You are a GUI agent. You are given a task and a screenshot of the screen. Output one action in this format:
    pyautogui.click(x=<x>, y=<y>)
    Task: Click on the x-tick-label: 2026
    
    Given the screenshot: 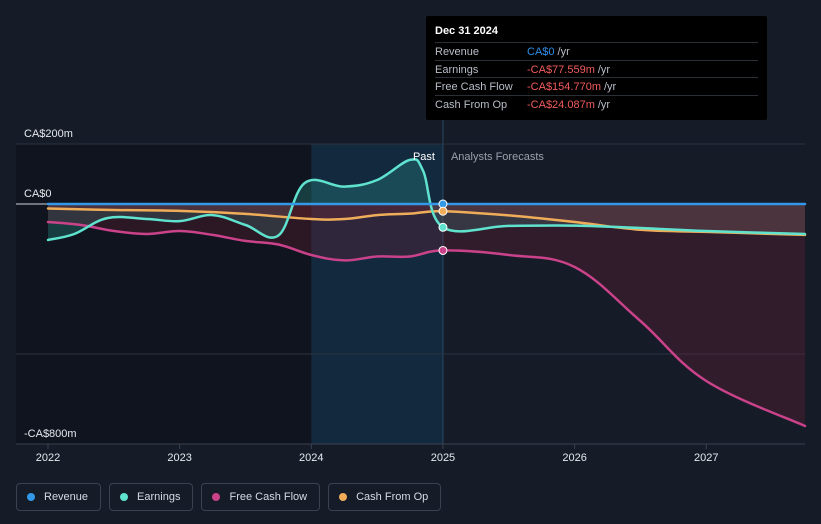 What is the action you would take?
    pyautogui.click(x=574, y=458)
    